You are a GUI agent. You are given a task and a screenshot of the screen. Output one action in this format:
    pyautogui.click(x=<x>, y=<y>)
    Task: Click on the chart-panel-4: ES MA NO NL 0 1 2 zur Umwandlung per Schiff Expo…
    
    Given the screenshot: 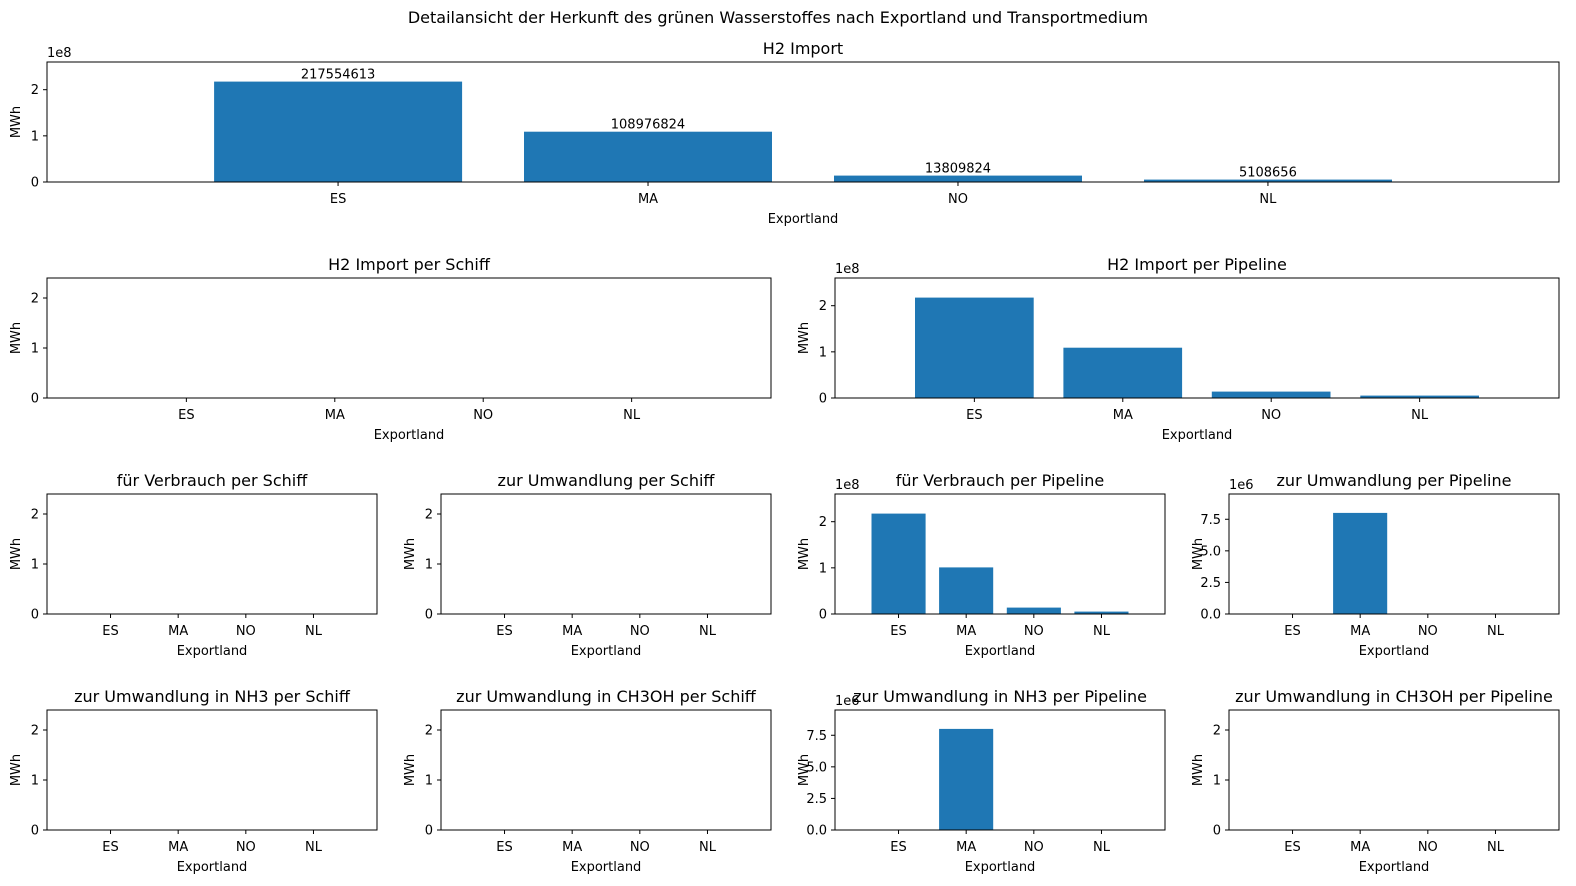 What is the action you would take?
    pyautogui.click(x=587, y=565)
    